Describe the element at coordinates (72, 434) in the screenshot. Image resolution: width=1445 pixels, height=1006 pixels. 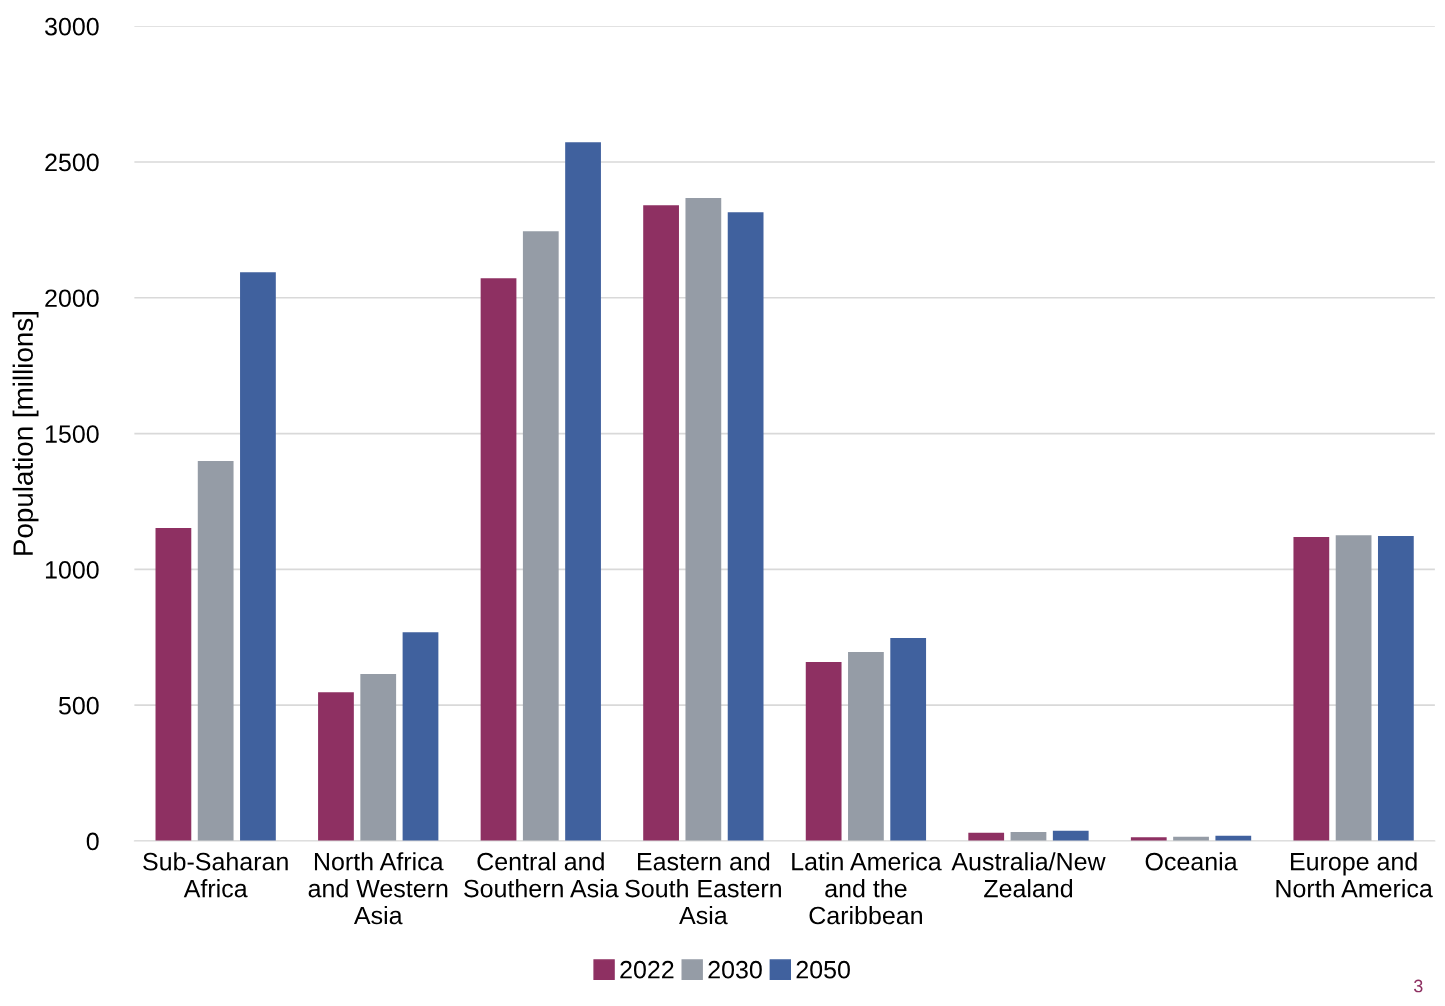
I see `y-tick-label: 1500` at that location.